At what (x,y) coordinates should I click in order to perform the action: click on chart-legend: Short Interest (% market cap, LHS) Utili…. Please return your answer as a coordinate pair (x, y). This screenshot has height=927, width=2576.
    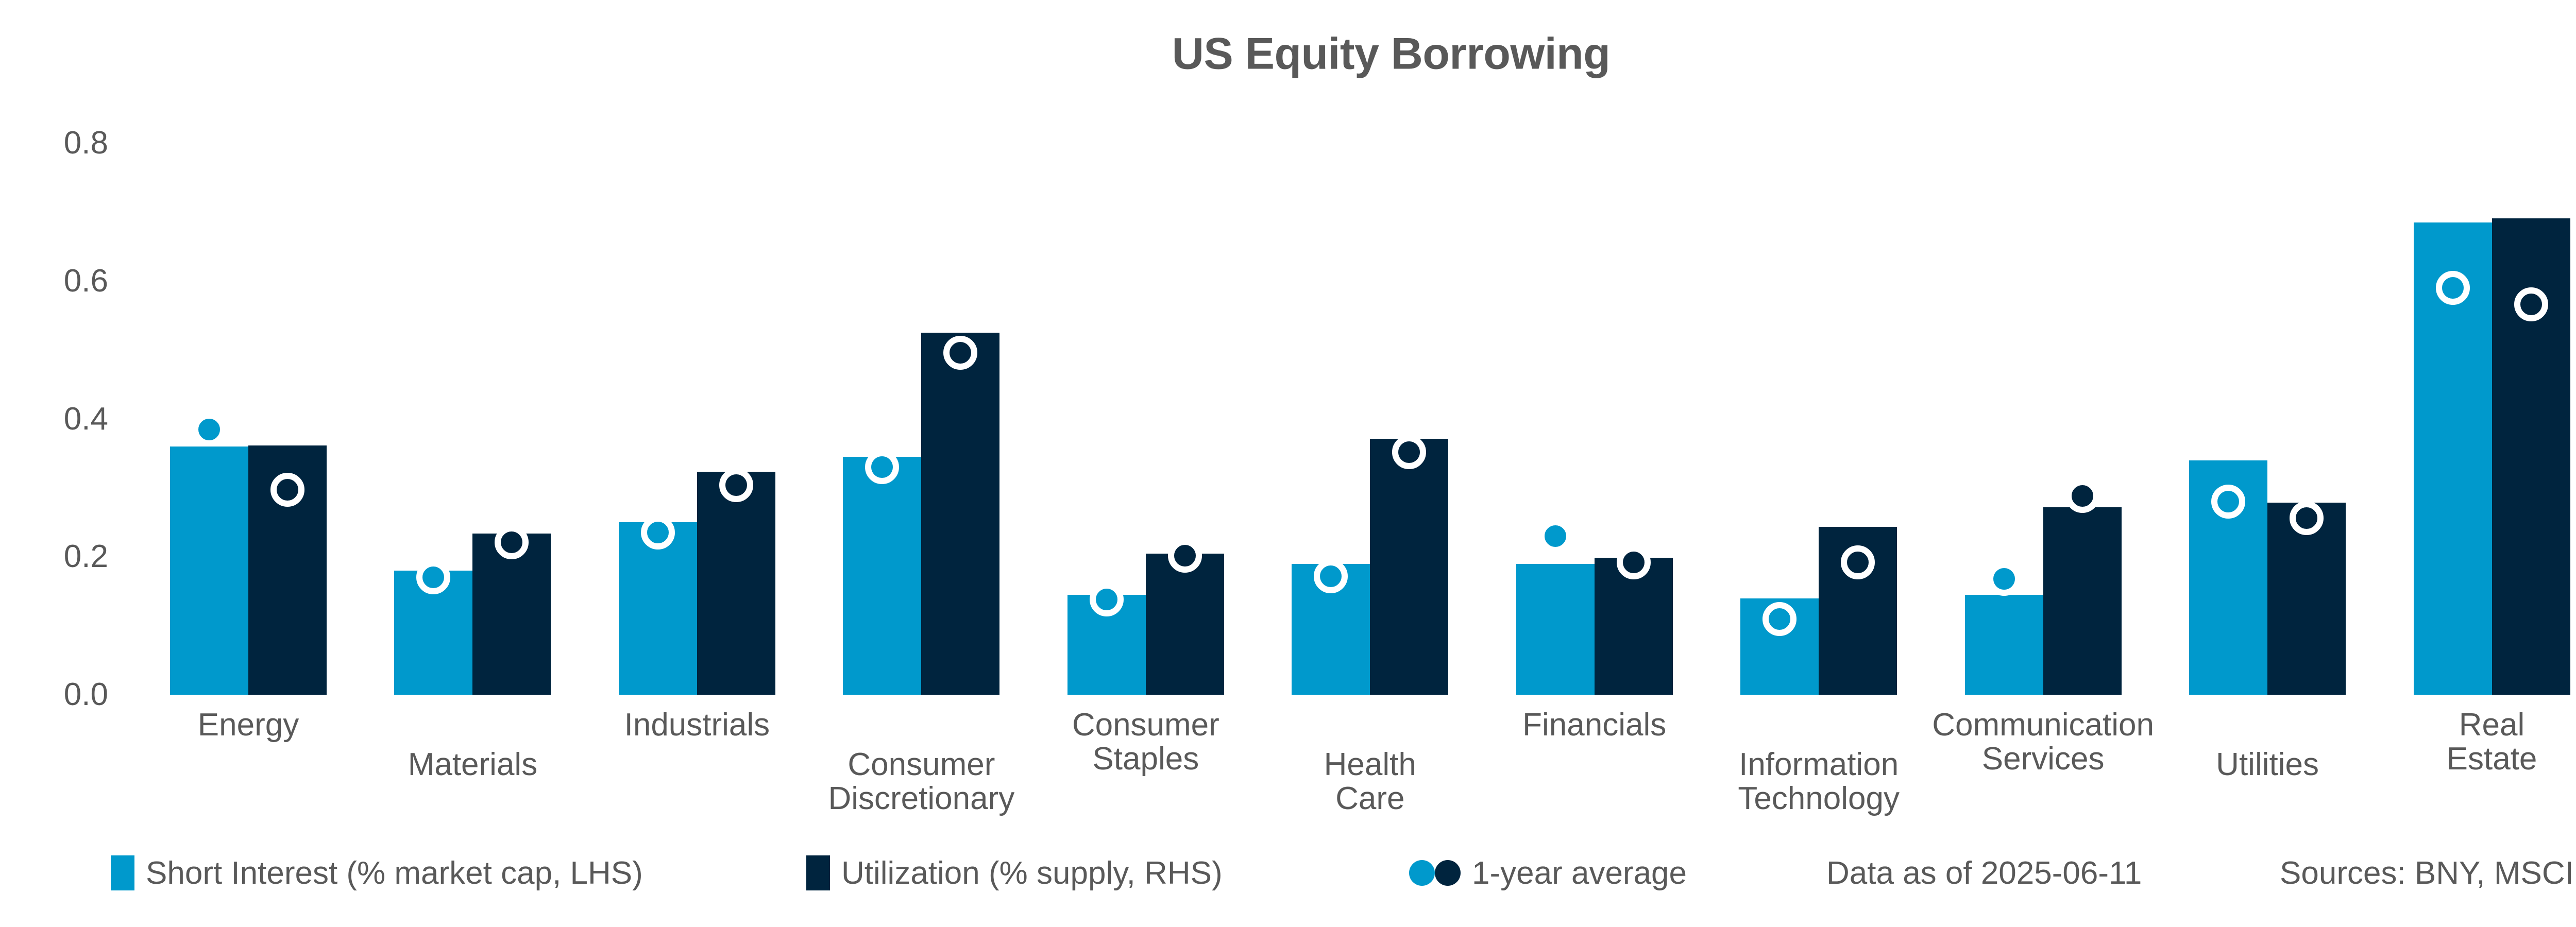
    Looking at the image, I should click on (1288, 875).